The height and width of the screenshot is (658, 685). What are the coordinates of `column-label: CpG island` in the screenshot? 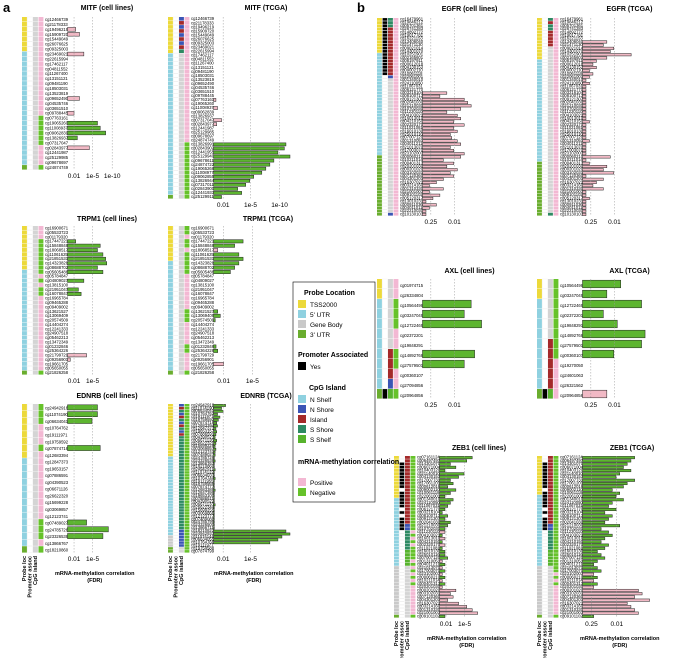 It's located at (182, 570).